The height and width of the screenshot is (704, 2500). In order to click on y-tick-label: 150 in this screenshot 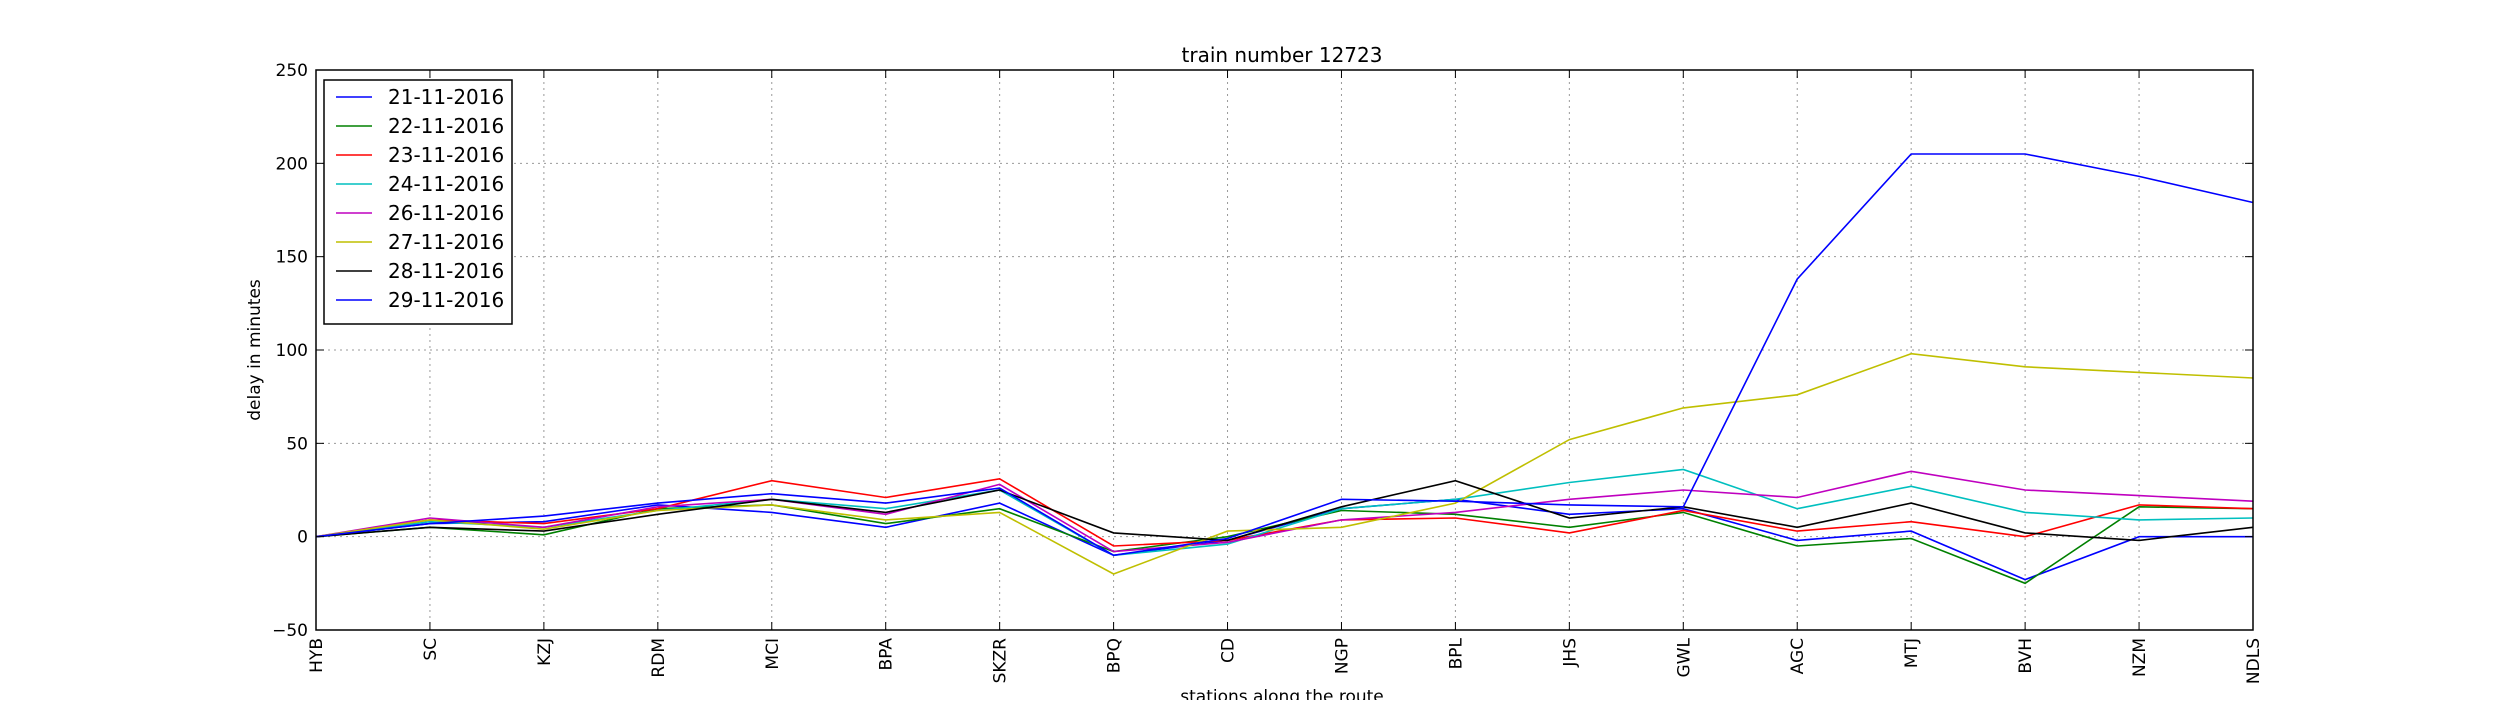, I will do `click(292, 258)`.